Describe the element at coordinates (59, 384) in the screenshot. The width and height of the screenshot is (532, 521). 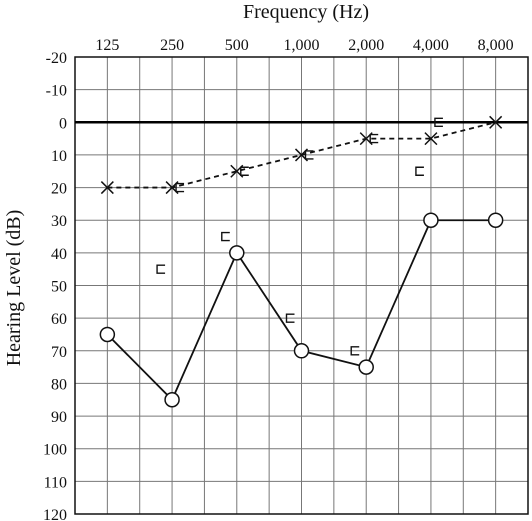
I see `y-tick-label: 80` at that location.